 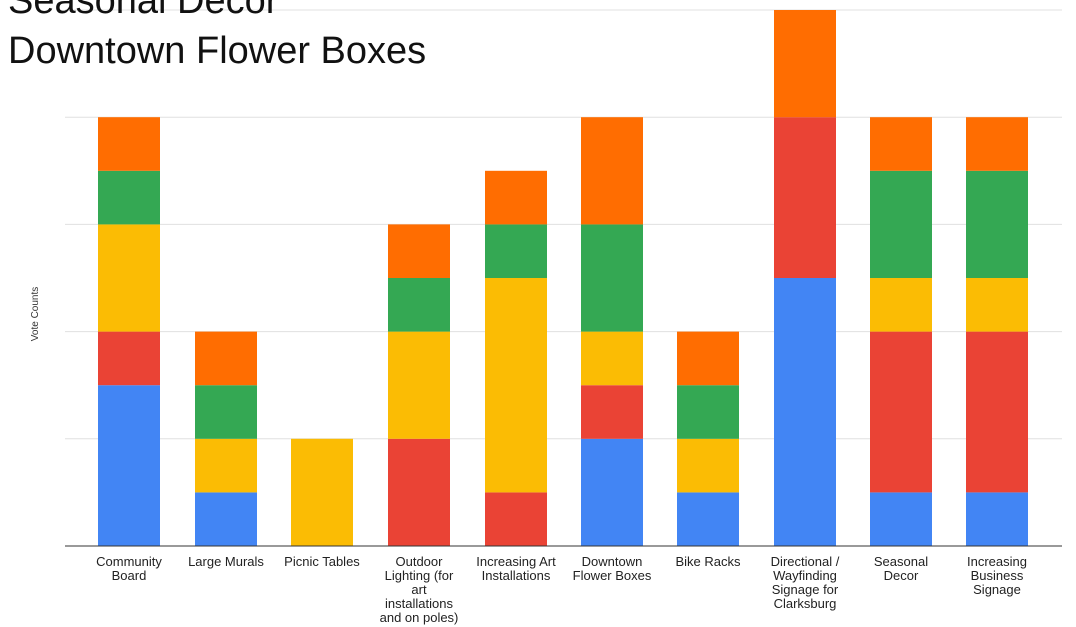 I want to click on x-tick-label: Increasing Business Signage, so click(x=997, y=575).